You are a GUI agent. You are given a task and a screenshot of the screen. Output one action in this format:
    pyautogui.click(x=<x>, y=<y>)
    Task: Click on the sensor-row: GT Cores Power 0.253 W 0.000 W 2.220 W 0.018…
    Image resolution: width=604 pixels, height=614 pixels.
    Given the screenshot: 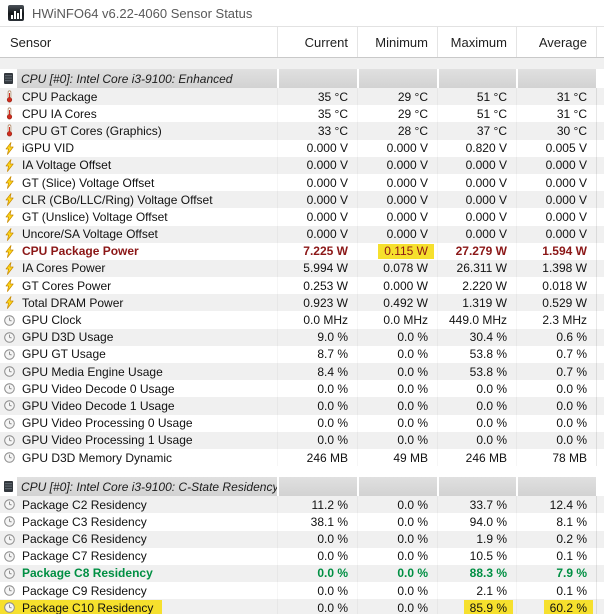 What is the action you would take?
    pyautogui.click(x=302, y=286)
    